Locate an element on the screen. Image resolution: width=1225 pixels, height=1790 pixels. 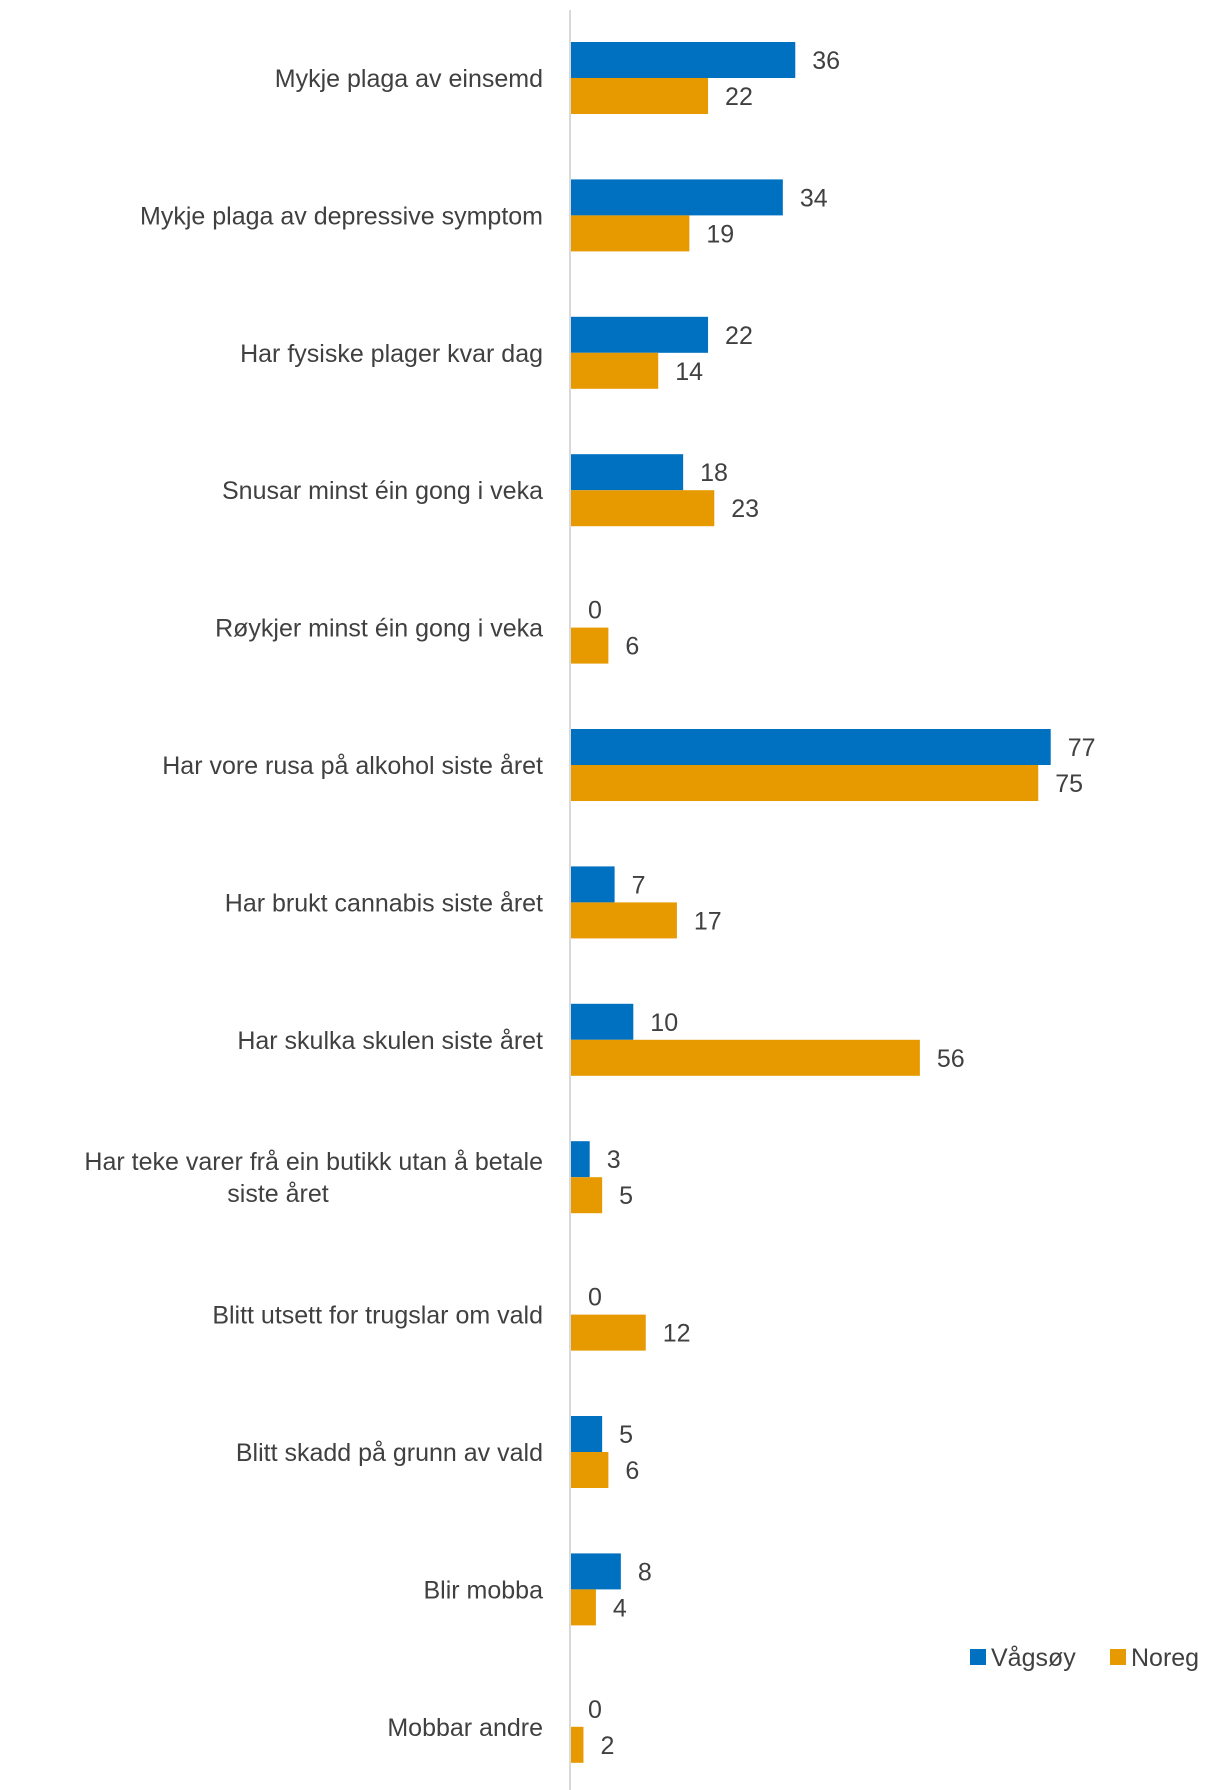
category-label-line: Blitt skadd på grunn av vald is located at coordinates (389, 1453).